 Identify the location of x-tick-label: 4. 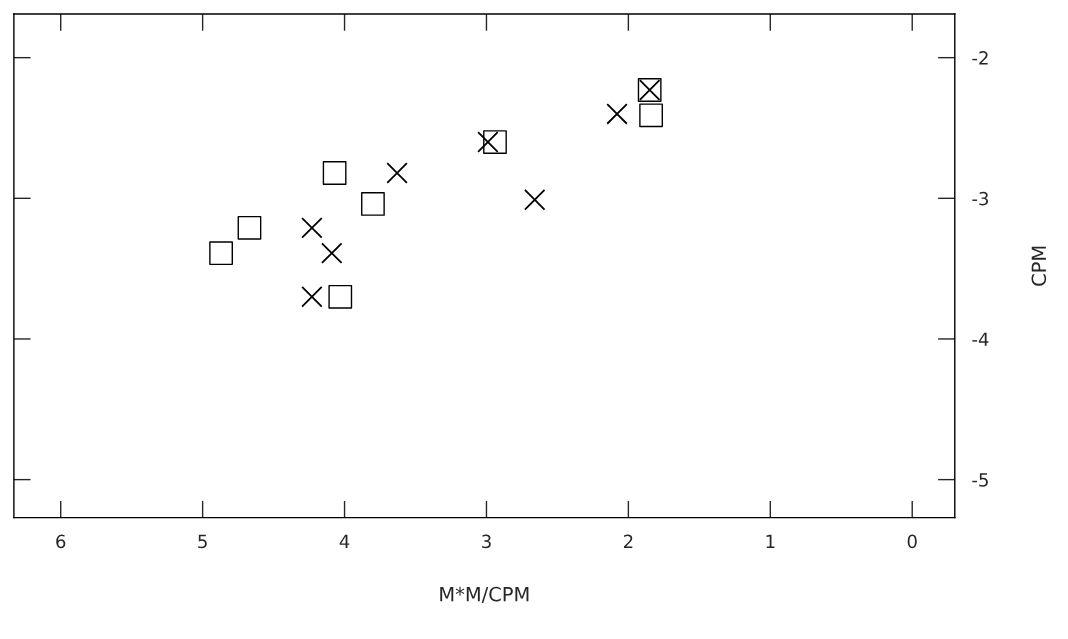
(344, 541).